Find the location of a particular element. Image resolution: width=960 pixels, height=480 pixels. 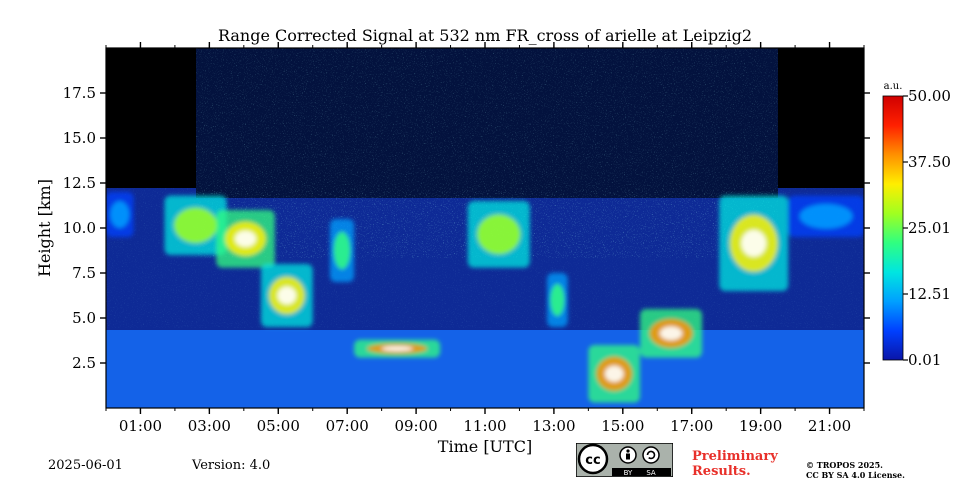

preliminary-line2: Results. is located at coordinates (721, 471).